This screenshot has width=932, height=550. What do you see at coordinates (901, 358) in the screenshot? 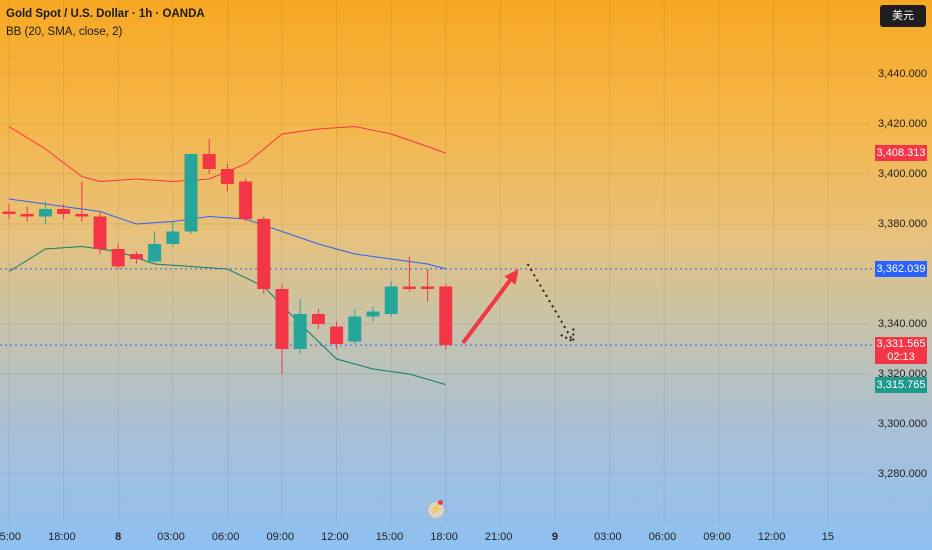
I see `countdown-badge: 02:13` at bounding box center [901, 358].